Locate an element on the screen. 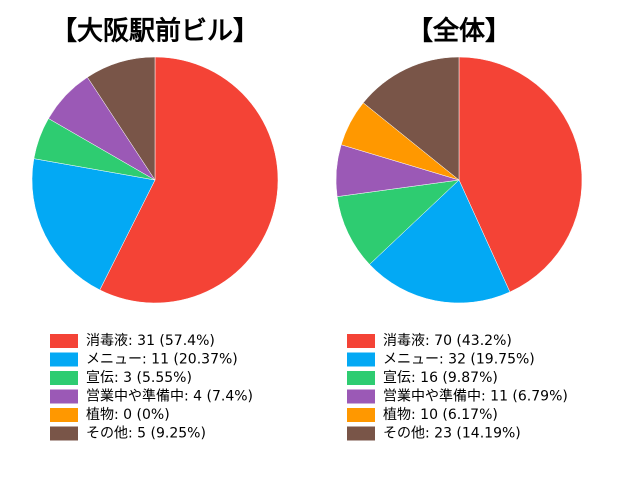  legend-label: 消毒液: 70 (43.2%) is located at coordinates (447, 341).